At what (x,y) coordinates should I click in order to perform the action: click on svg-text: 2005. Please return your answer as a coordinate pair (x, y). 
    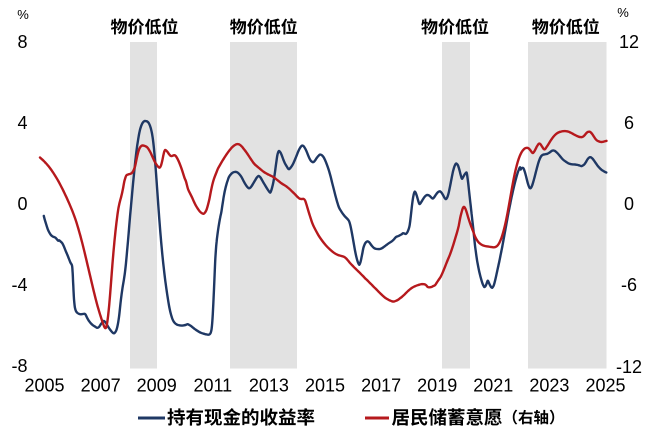
    Looking at the image, I should click on (44, 386).